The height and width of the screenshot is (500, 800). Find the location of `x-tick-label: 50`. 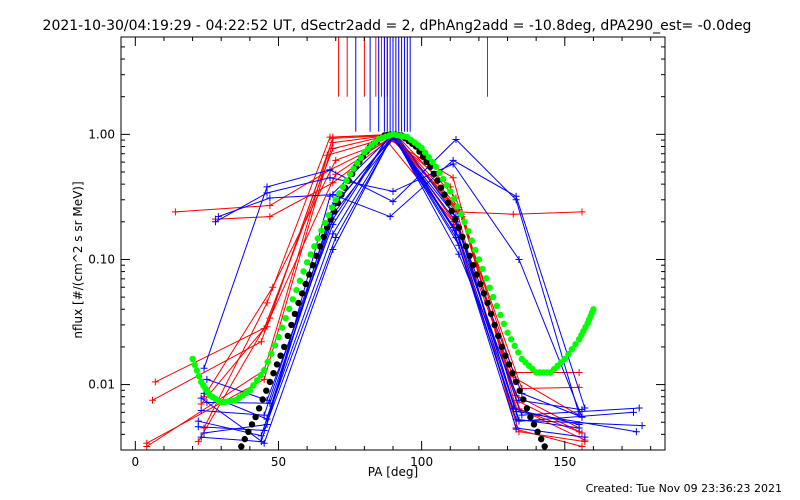

x-tick-label: 50 is located at coordinates (278, 462).